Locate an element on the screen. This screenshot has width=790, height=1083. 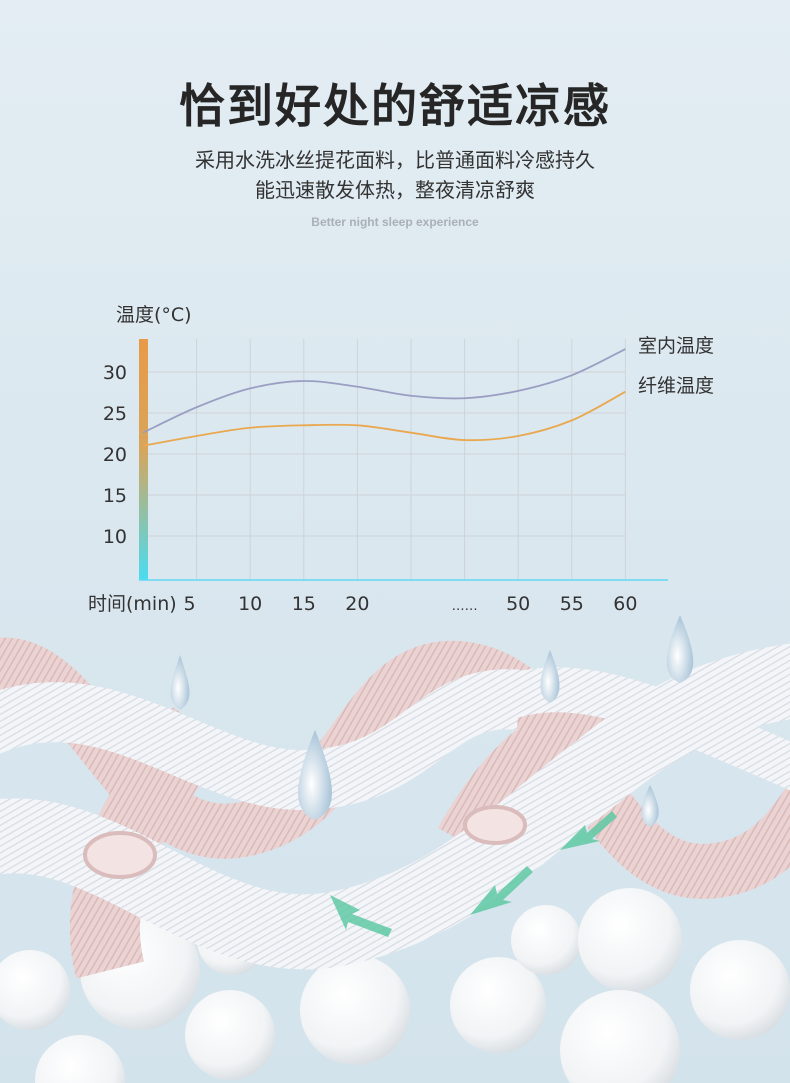
x-axis-label: 时间(min) is located at coordinates (132, 604).